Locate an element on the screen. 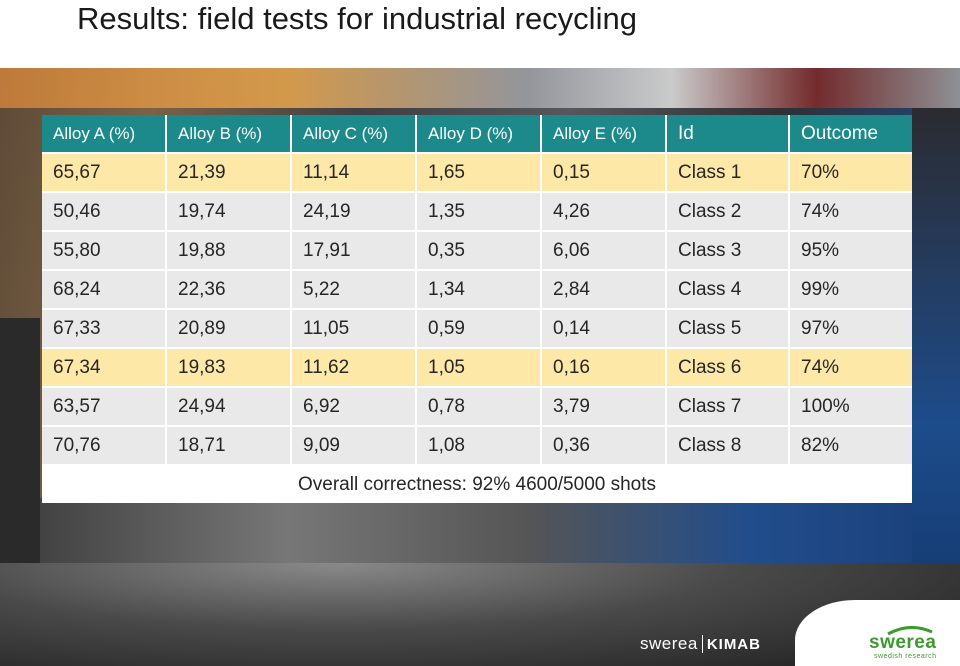 Image resolution: width=960 pixels, height=666 pixels. table-row: 55,80 19,88 17,91 0,35 6,06 Class 3 95% is located at coordinates (477, 251).